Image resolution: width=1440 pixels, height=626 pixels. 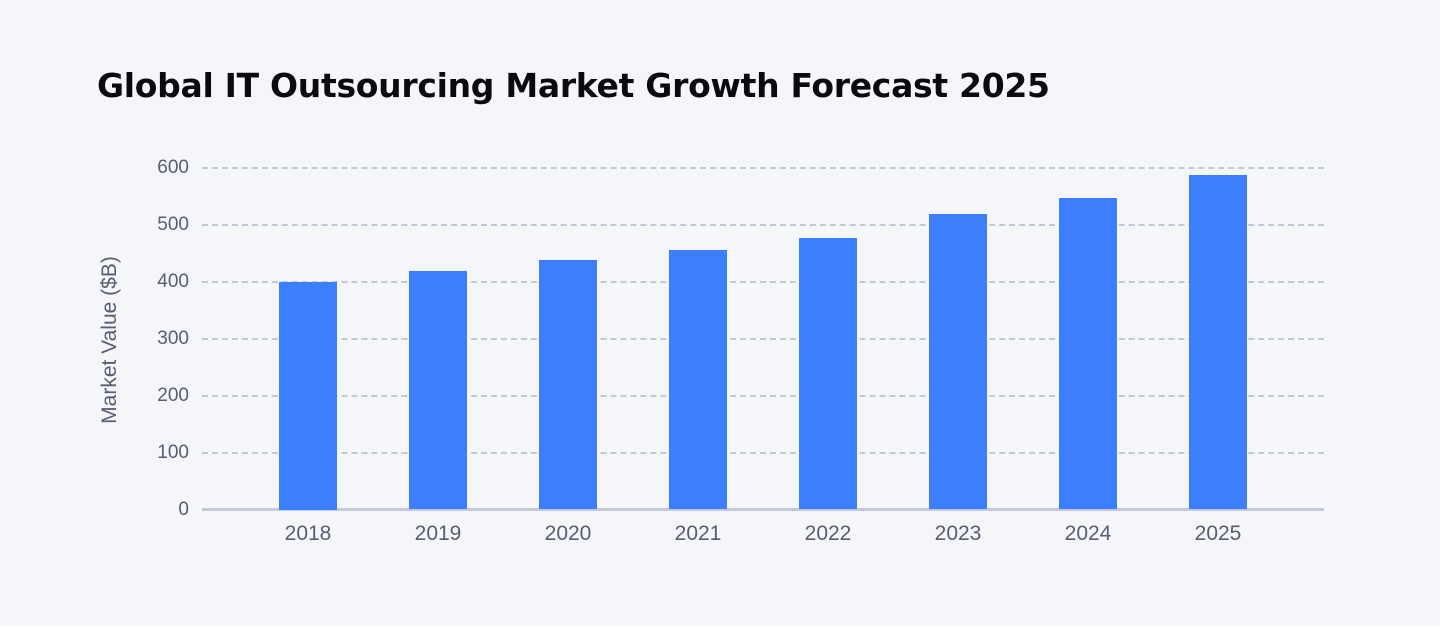 I want to click on x-tick-label: 2024, so click(x=1088, y=533).